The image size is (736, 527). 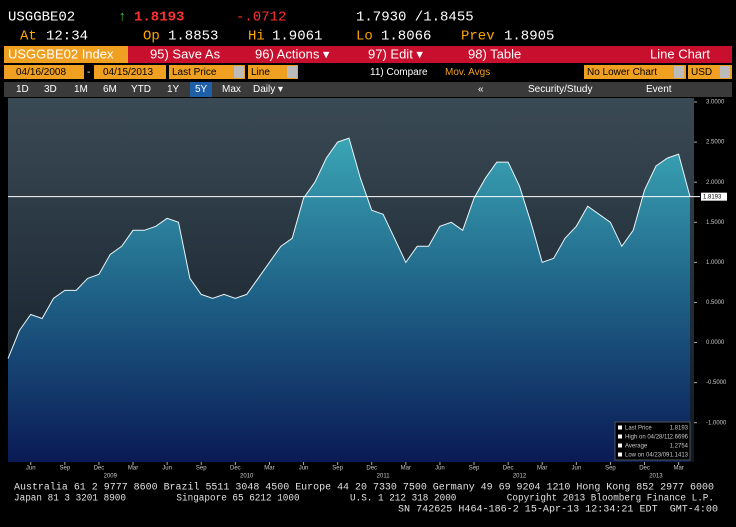 I want to click on y-tick-label: 0.5000, so click(x=715, y=303).